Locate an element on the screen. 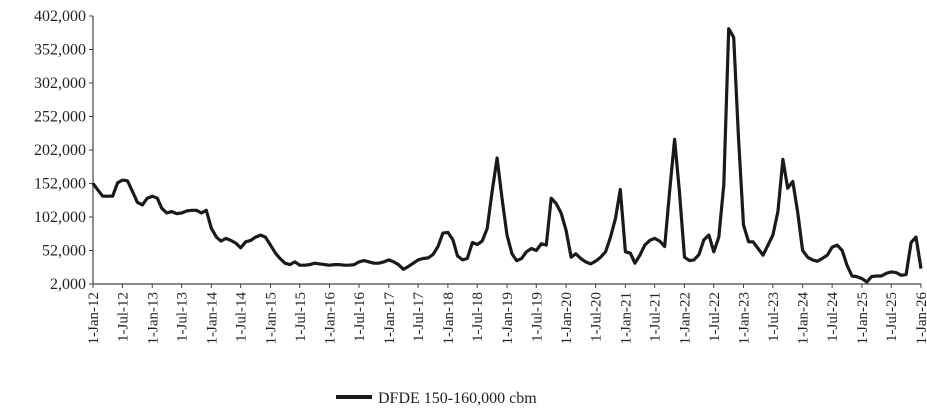 The height and width of the screenshot is (411, 927). x-tick-label: 1-Jan-25 is located at coordinates (863, 318).